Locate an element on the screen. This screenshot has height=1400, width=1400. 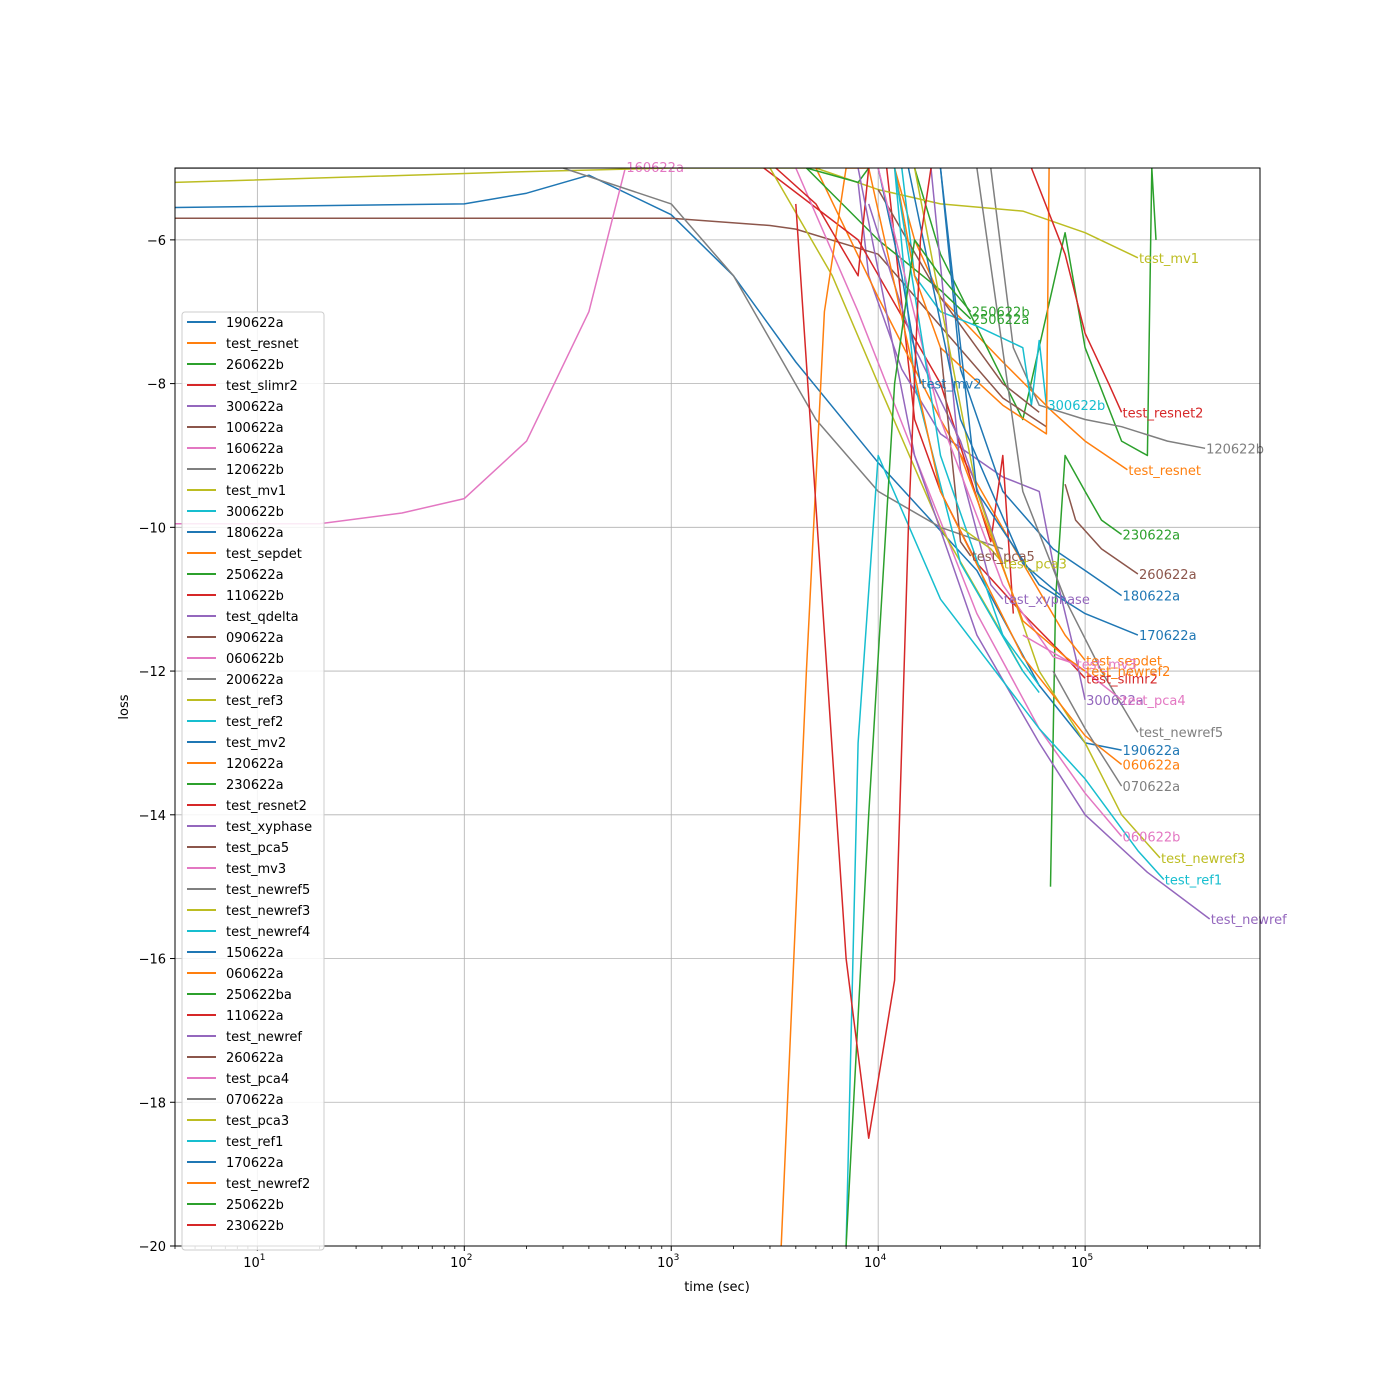
legend-entry: 260622b is located at coordinates (235, 365).